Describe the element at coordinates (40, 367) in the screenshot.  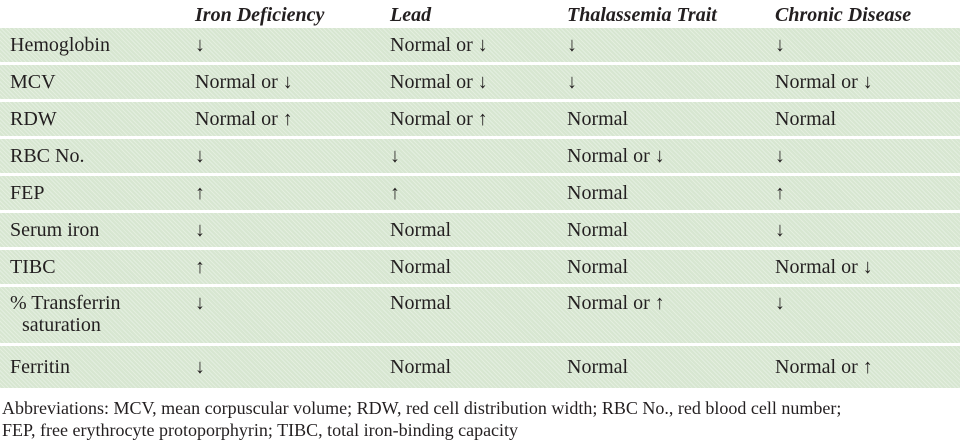
I see `row-label: Ferritin` at that location.